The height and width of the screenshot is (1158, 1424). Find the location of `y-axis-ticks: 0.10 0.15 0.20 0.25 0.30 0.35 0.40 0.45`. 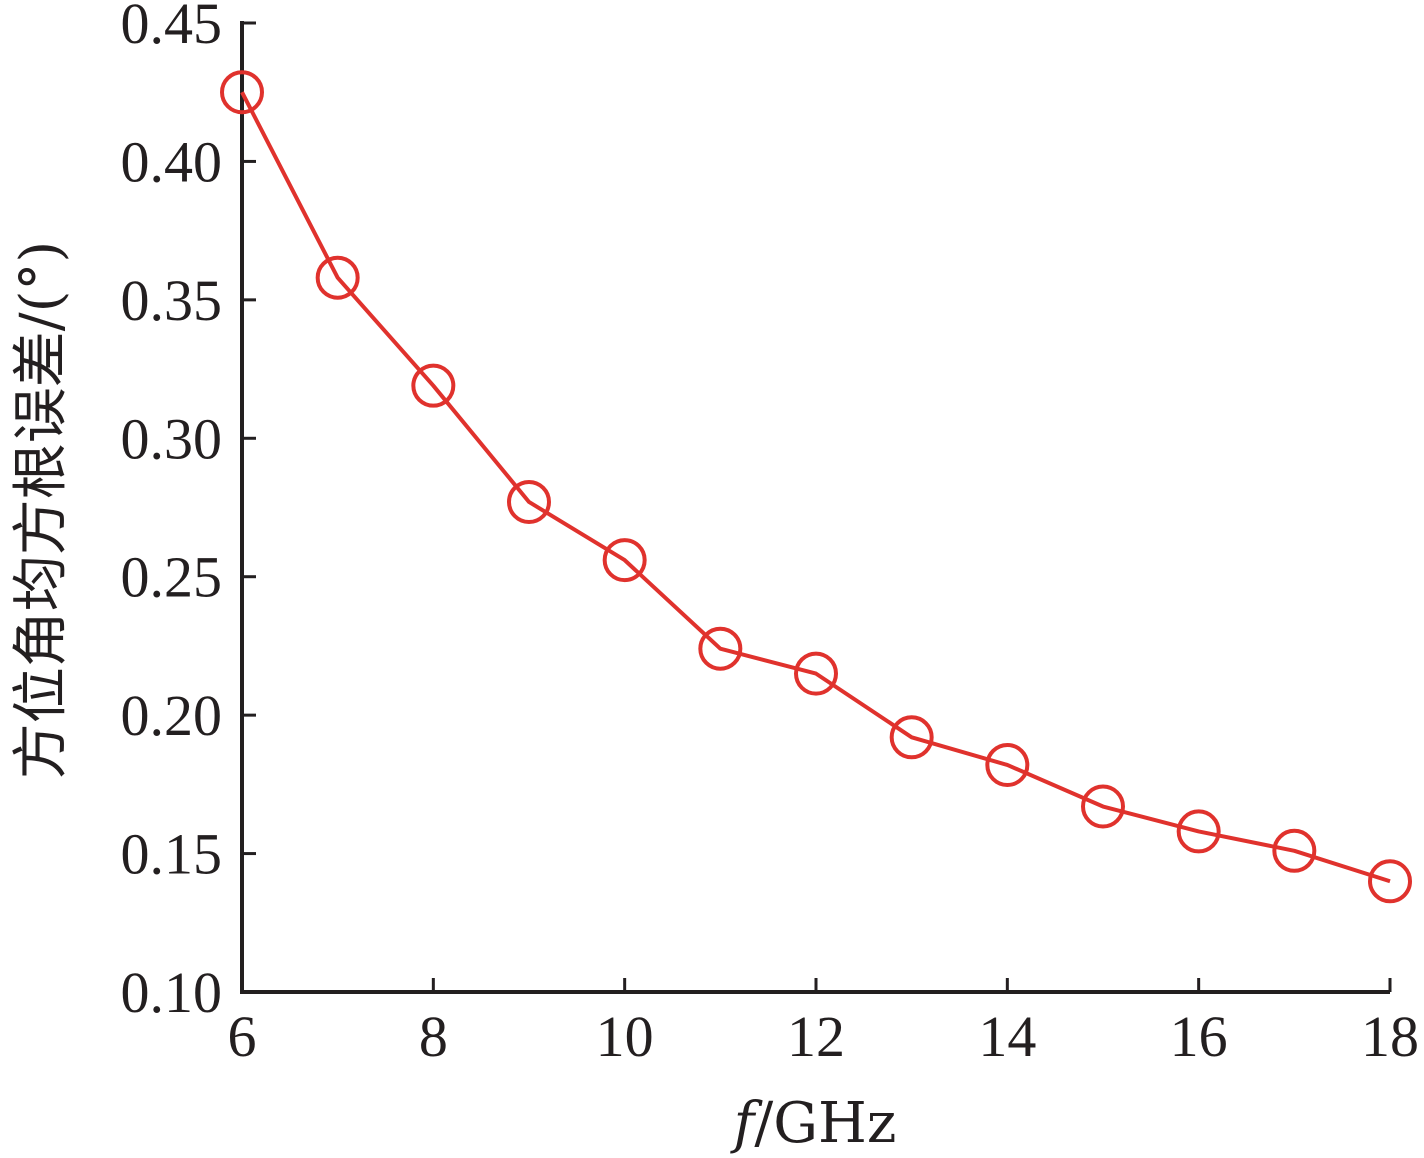

y-axis-ticks: 0.10 0.15 0.20 0.25 0.30 0.35 0.40 0.45 is located at coordinates (188, 512).